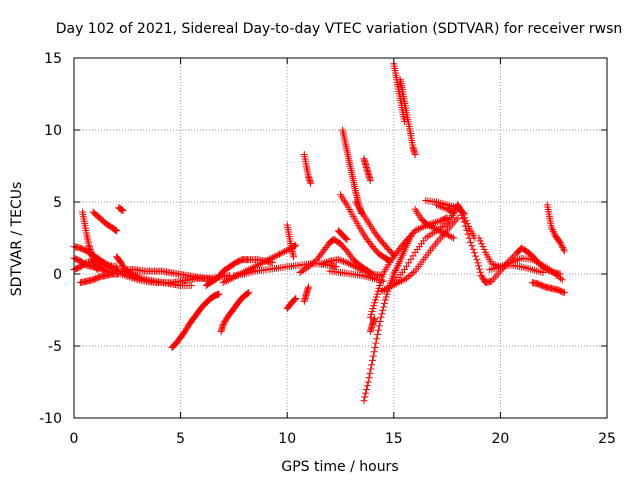  What do you see at coordinates (57, 203) in the screenshot?
I see `y-tick-label: 5` at bounding box center [57, 203].